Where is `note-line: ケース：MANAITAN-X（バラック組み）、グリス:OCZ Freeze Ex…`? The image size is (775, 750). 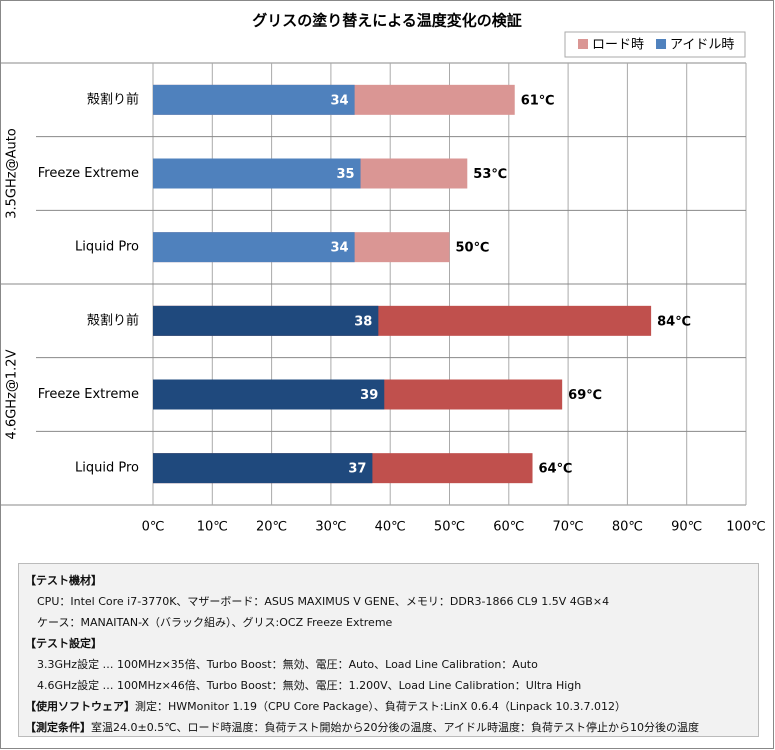 note-line: ケース：MANAITAN-X（バラック組み）、グリス:OCZ Freeze Ex… is located at coordinates (388, 622).